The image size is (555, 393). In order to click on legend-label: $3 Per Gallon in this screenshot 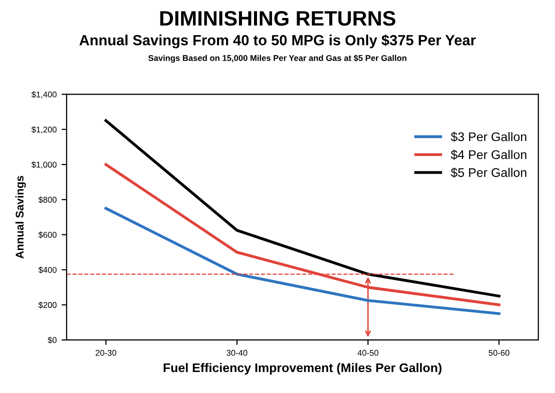, I will do `click(488, 137)`.